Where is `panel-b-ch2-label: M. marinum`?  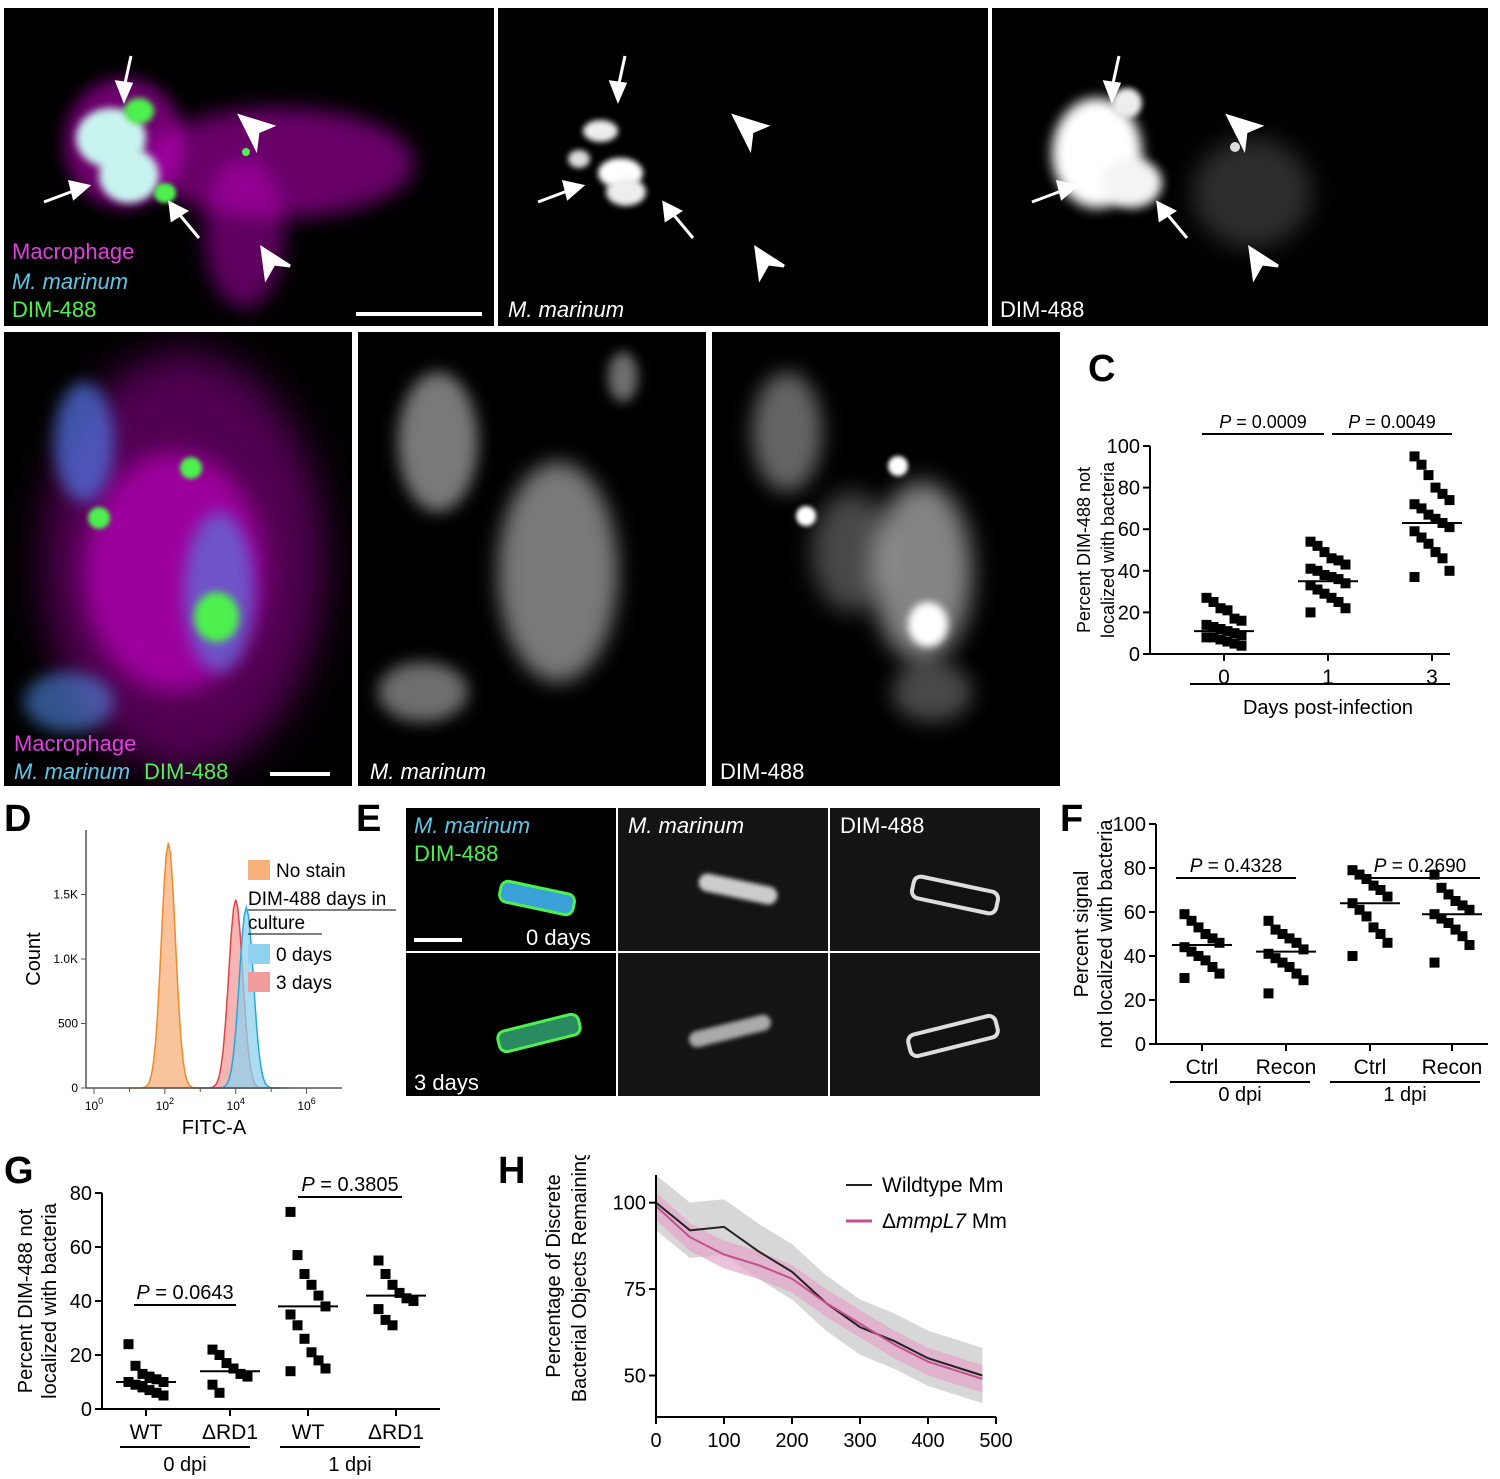 panel-b-ch2-label: M. marinum is located at coordinates (428, 771).